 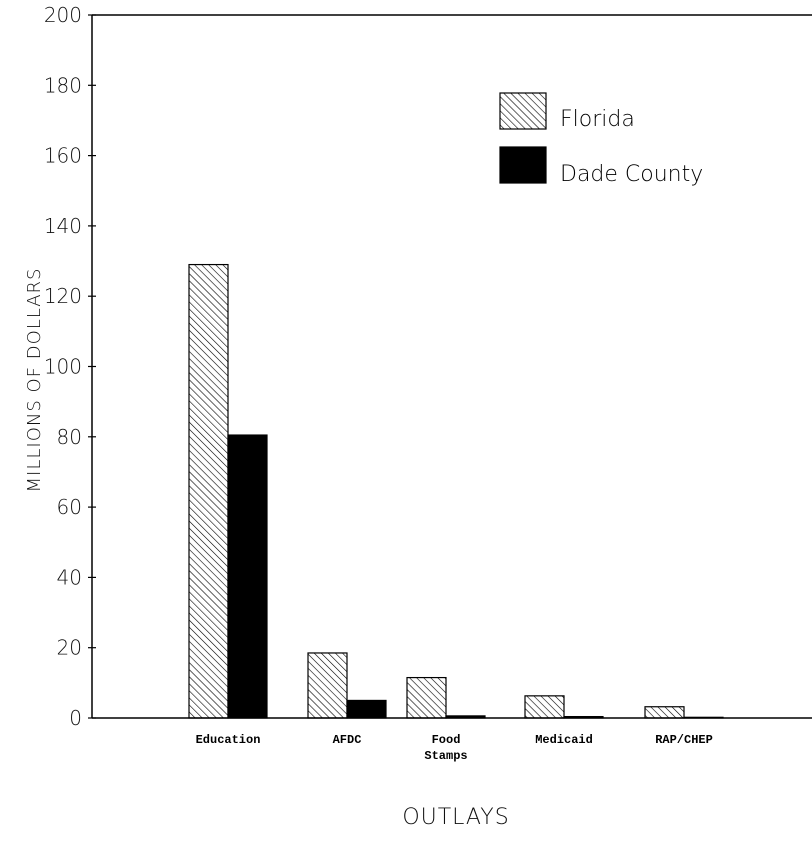 I want to click on x-category-label: RAP/CHEP, so click(x=684, y=740).